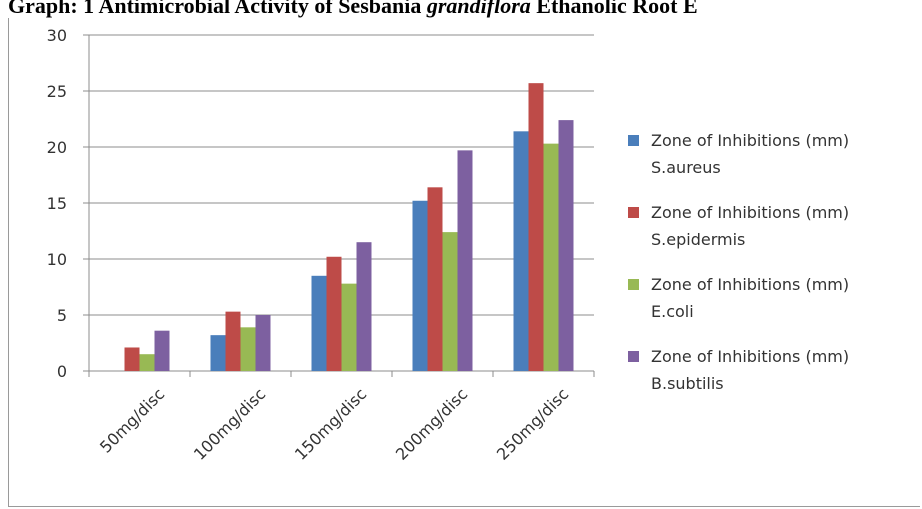 The height and width of the screenshot is (509, 922). What do you see at coordinates (57, 203) in the screenshot?
I see `y-tick-label: 15` at bounding box center [57, 203].